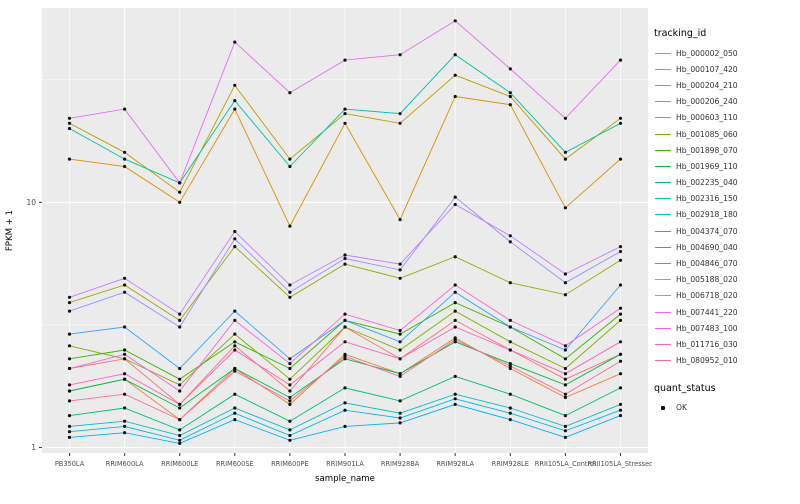 Image resolution: width=800 pixels, height=504 pixels. Describe the element at coordinates (685, 388) in the screenshot. I see `legend-title-quant: quant_status` at that location.